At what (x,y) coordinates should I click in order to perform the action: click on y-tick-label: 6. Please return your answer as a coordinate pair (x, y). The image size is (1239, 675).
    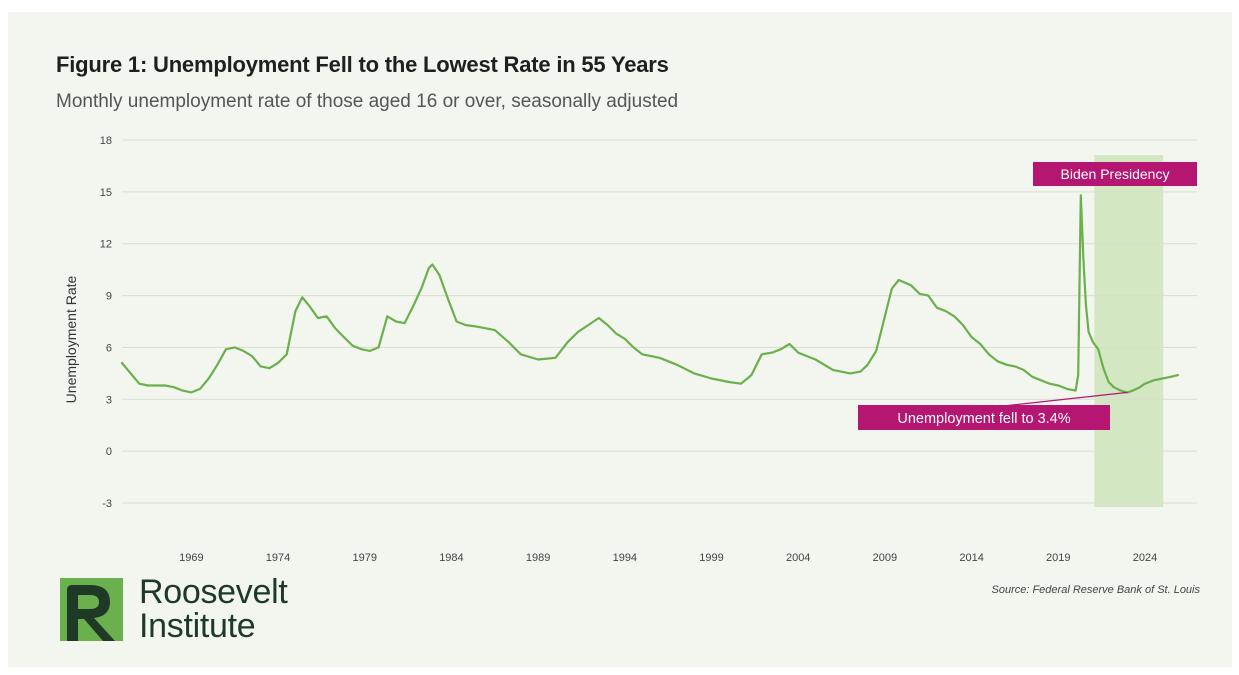
    Looking at the image, I should click on (109, 348).